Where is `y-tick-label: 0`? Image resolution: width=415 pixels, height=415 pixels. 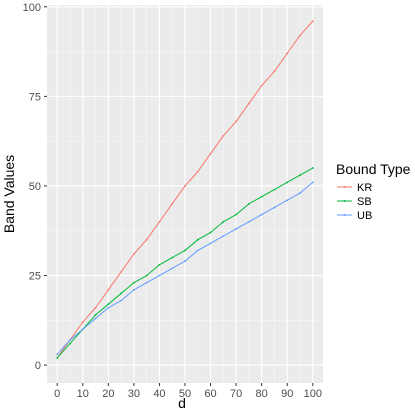 y-tick-label: 0 is located at coordinates (38, 366).